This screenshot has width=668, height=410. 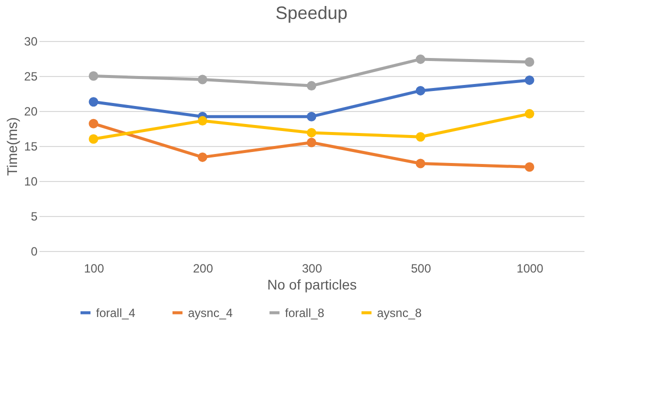 What do you see at coordinates (399, 313) in the screenshot?
I see `legend-label: aysnc_8` at bounding box center [399, 313].